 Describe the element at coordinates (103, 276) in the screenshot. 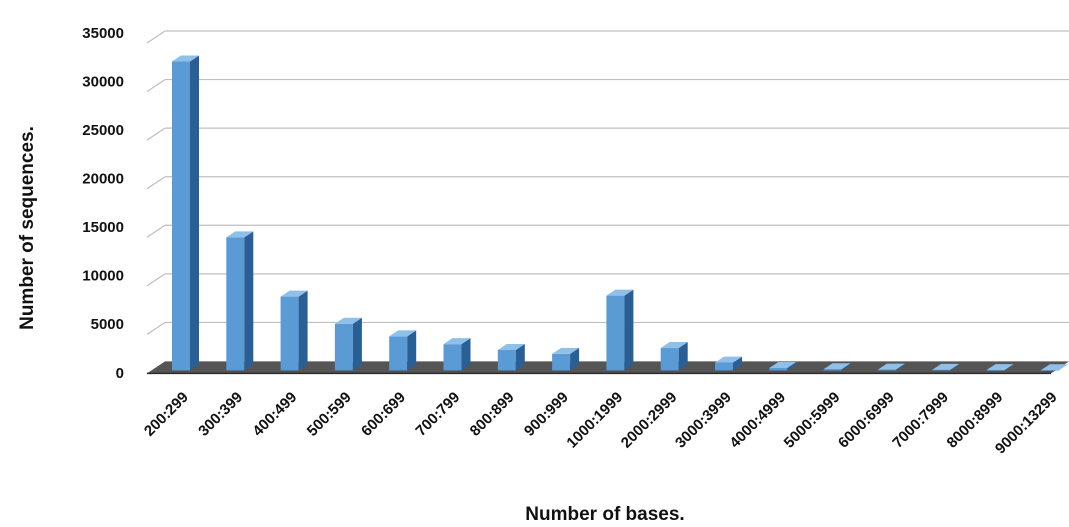

I see `y-tick-label: 10000` at that location.